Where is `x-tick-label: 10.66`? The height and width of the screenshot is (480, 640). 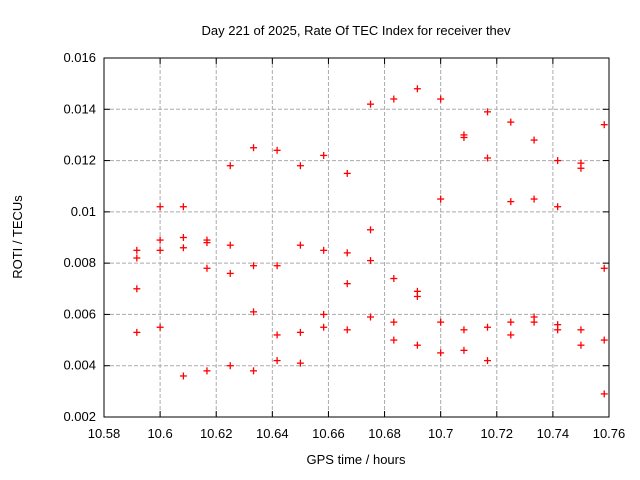 x-tick-label: 10.66 is located at coordinates (328, 433).